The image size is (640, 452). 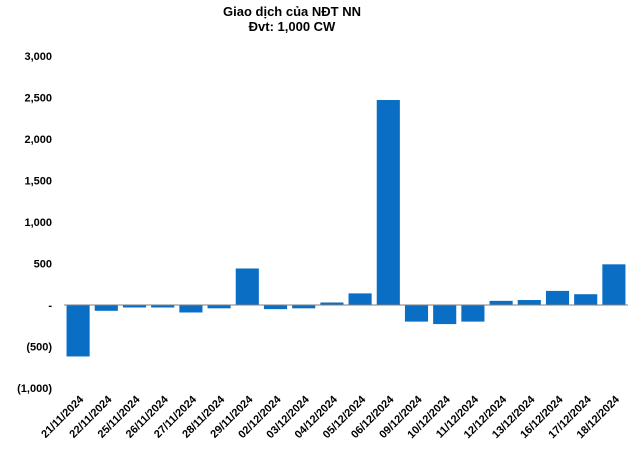 I want to click on chart-subtitle: Đvt: 1,000 CW, so click(x=292, y=26).